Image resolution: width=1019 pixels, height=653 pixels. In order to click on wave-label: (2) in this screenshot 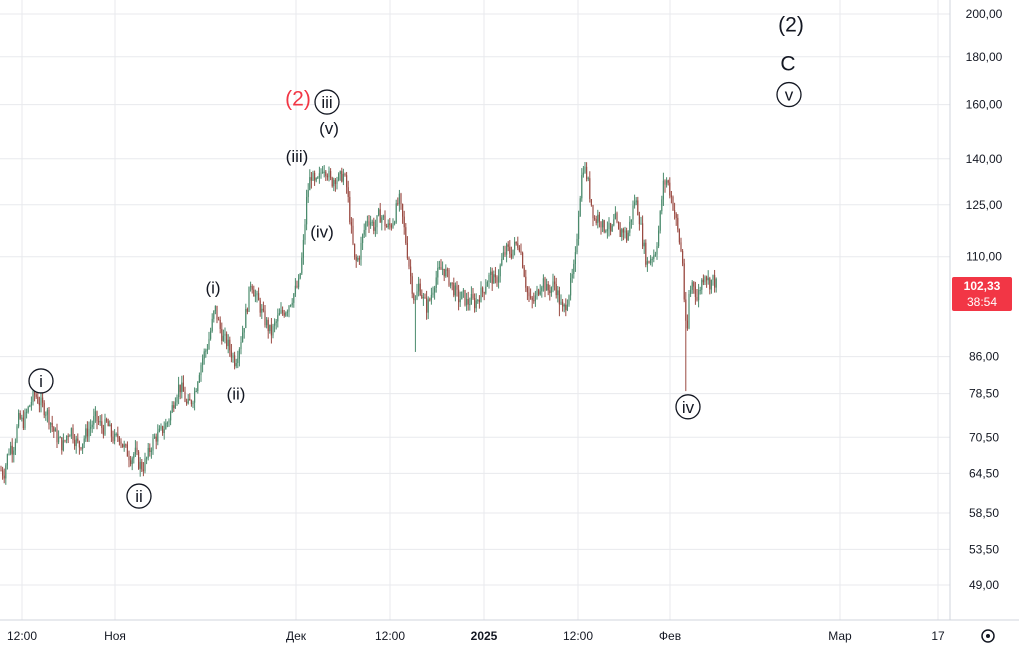, I will do `click(791, 24)`.